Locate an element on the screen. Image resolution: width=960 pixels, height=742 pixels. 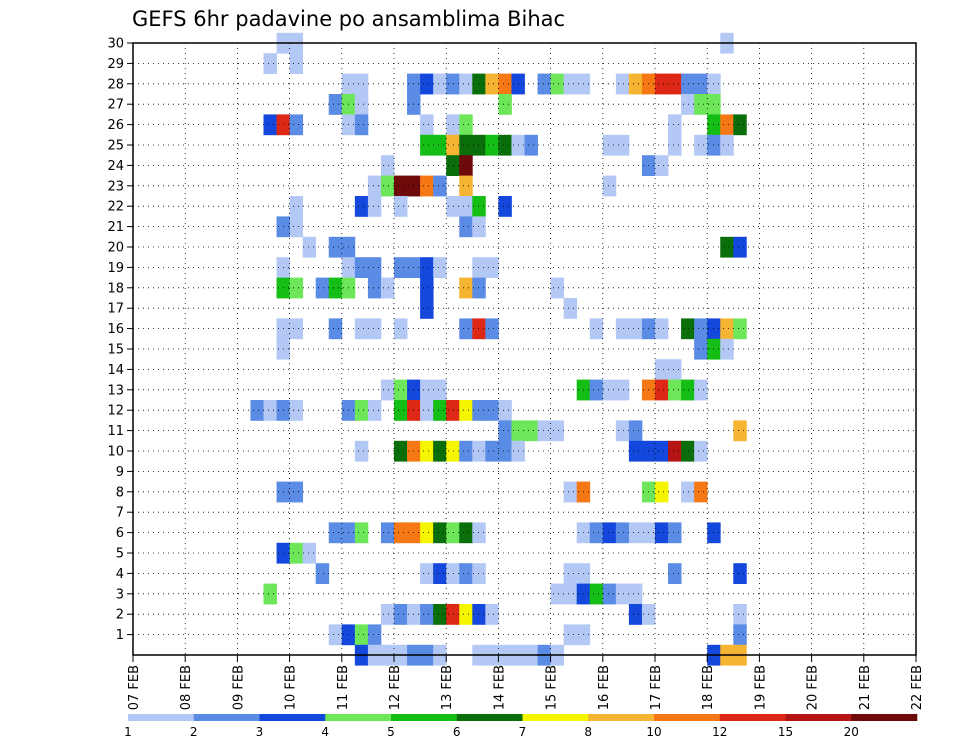
colorbar-label: 2 is located at coordinates (194, 732).